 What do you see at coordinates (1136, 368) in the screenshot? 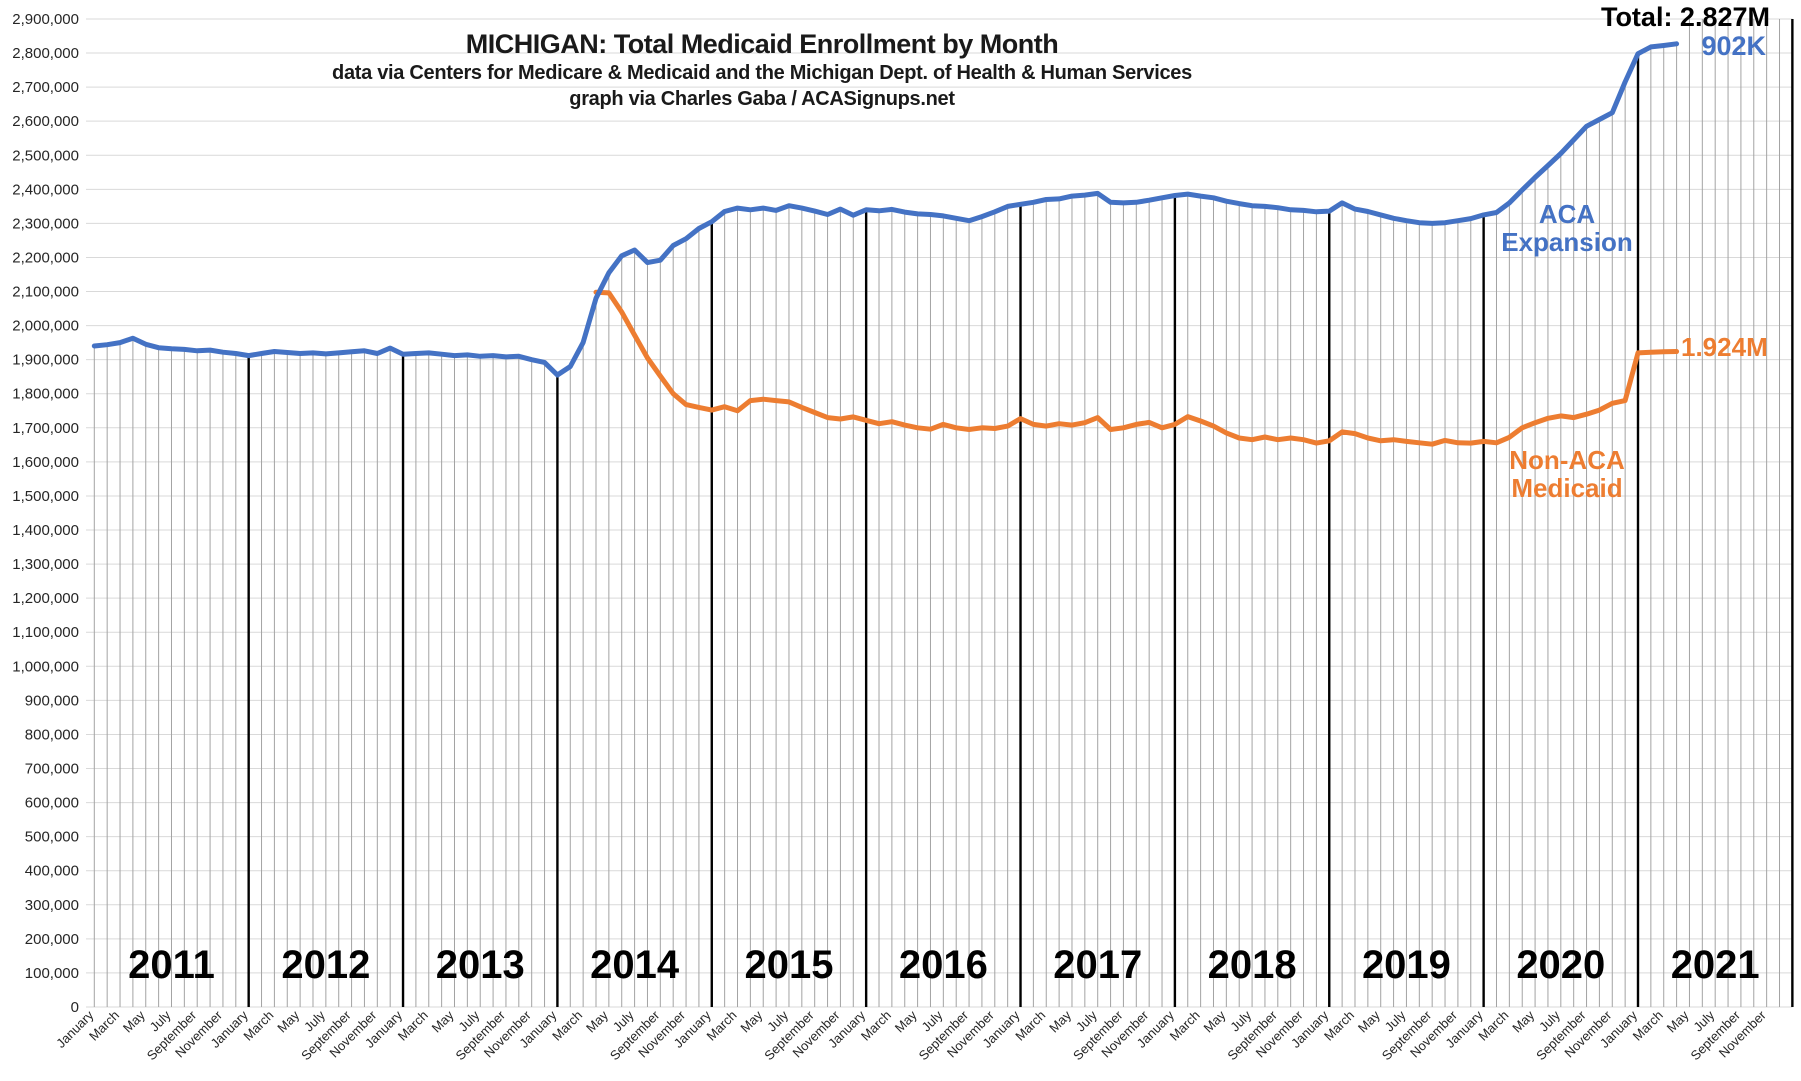
I see `nonaca-medicaid-line` at bounding box center [1136, 368].